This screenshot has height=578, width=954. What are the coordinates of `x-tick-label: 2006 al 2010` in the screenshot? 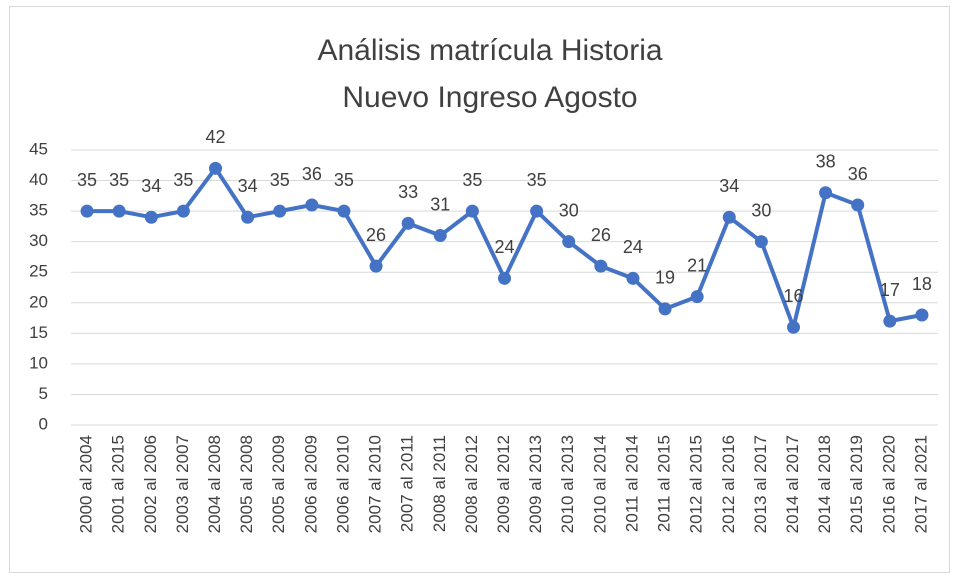 It's located at (342, 484).